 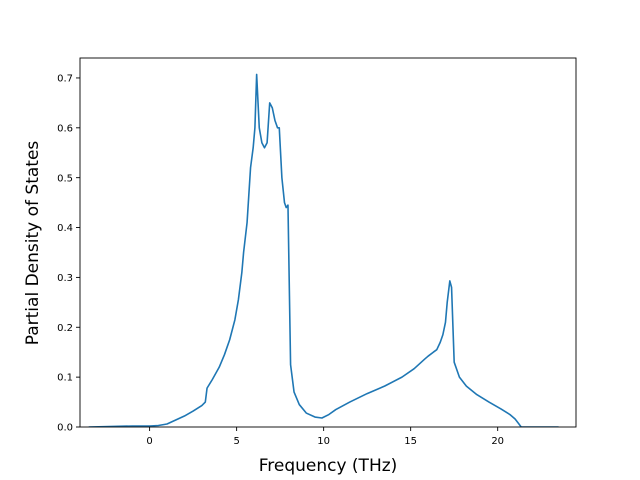 I want to click on x-tick-label: 20, so click(x=497, y=441).